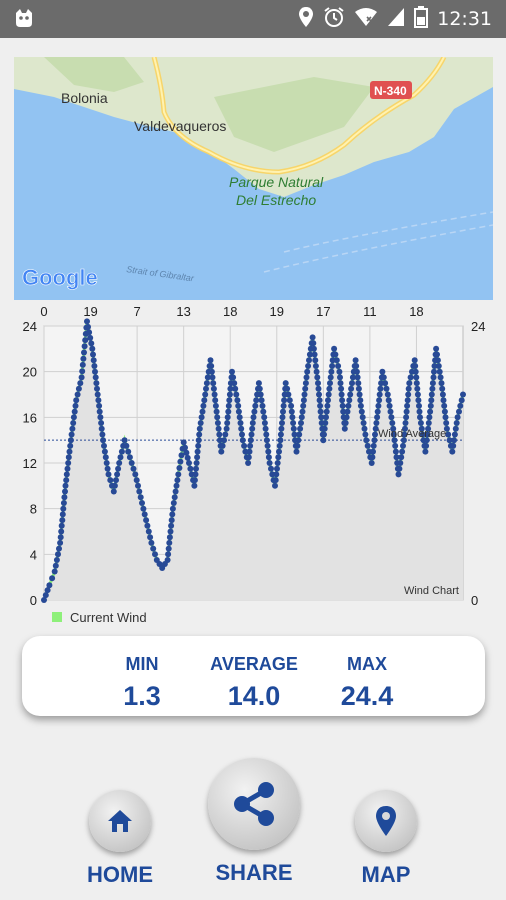 The image size is (506, 900). I want to click on share-button-circle, so click(254, 804).